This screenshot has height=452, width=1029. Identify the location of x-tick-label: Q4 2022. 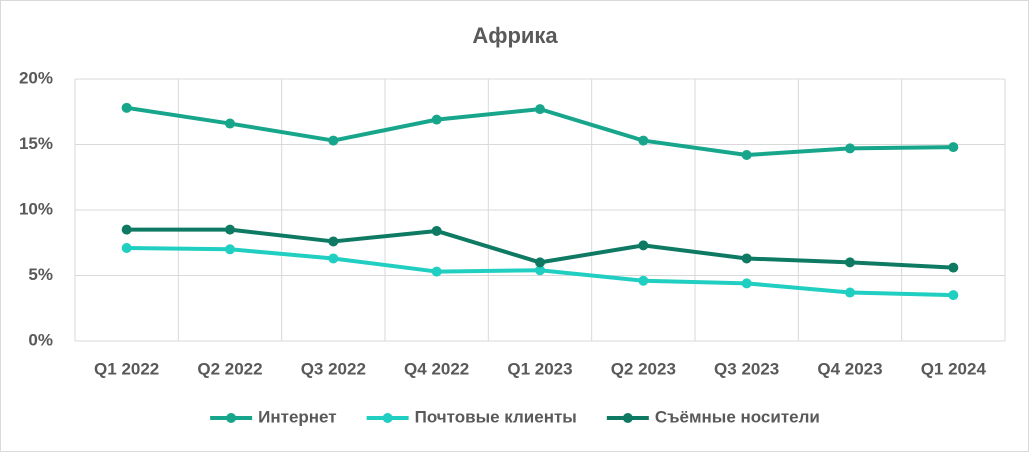
(436, 368).